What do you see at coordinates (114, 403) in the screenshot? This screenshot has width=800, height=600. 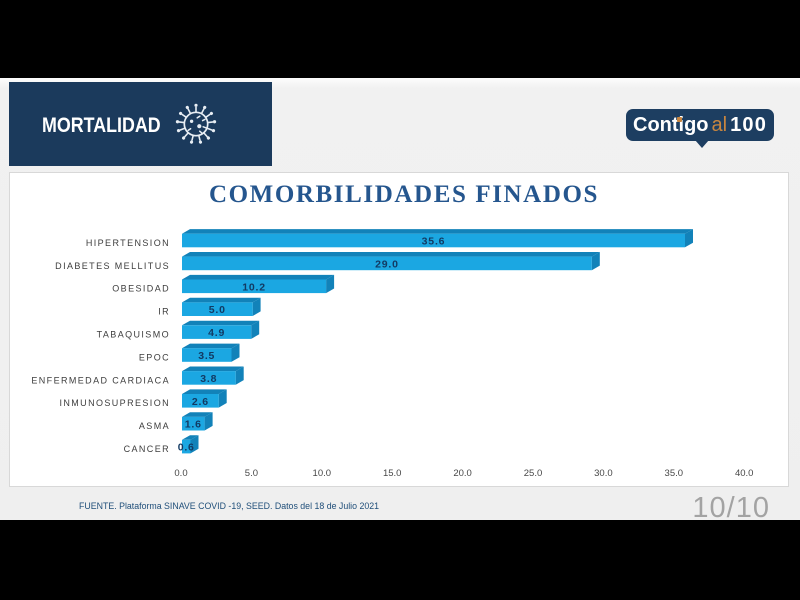 I see `svg-text: INMUNOSUPRESION` at bounding box center [114, 403].